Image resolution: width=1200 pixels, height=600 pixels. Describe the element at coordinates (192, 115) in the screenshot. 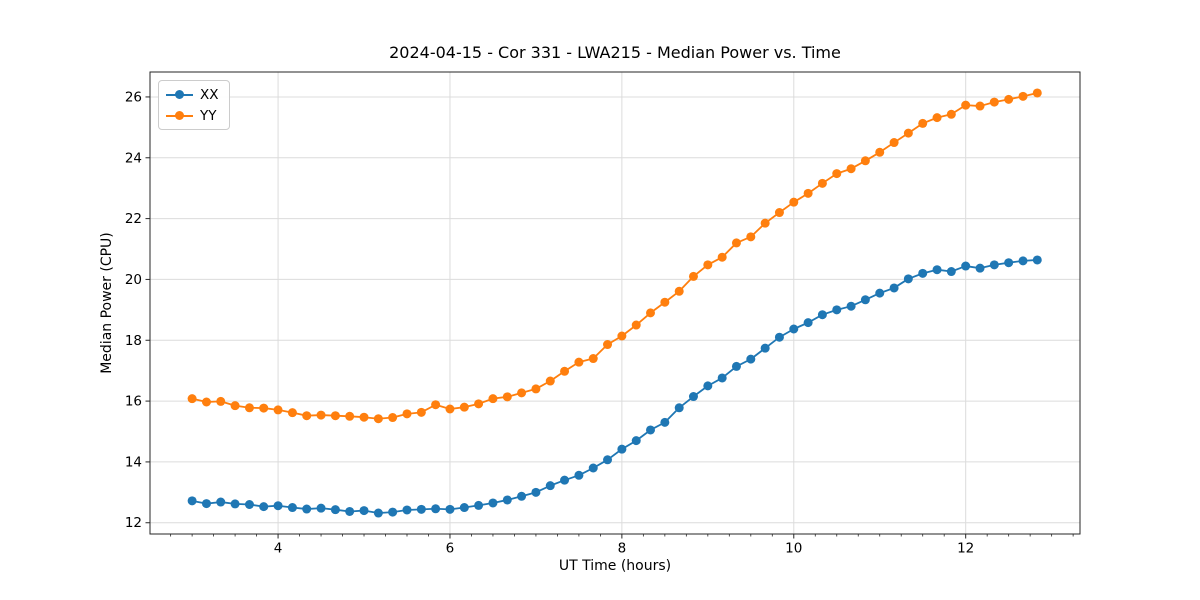

I see `legend-item-yy: YY` at that location.